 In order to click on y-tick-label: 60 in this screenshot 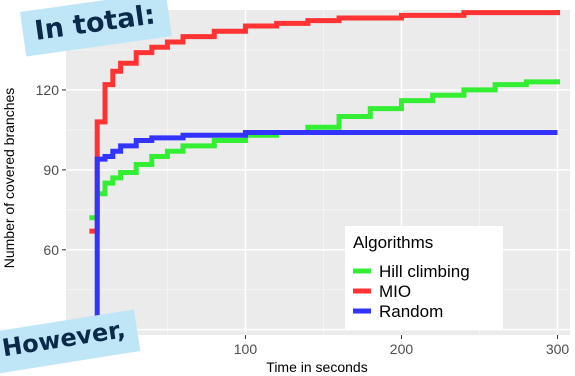, I will do `click(51, 250)`.